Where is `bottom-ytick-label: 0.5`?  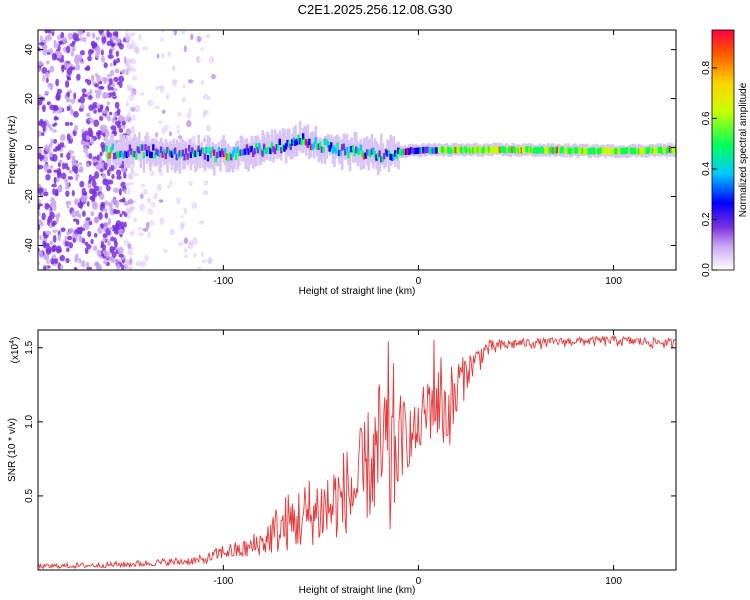 bottom-ytick-label: 0.5 is located at coordinates (29, 496).